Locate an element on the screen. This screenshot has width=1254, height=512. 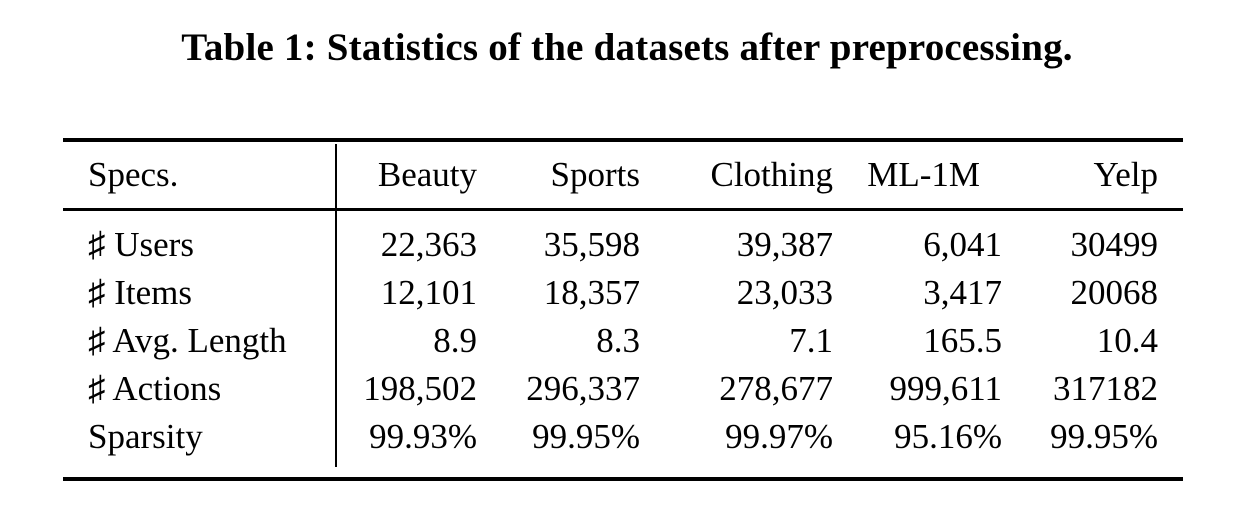
bottom-rule is located at coordinates (623, 479).